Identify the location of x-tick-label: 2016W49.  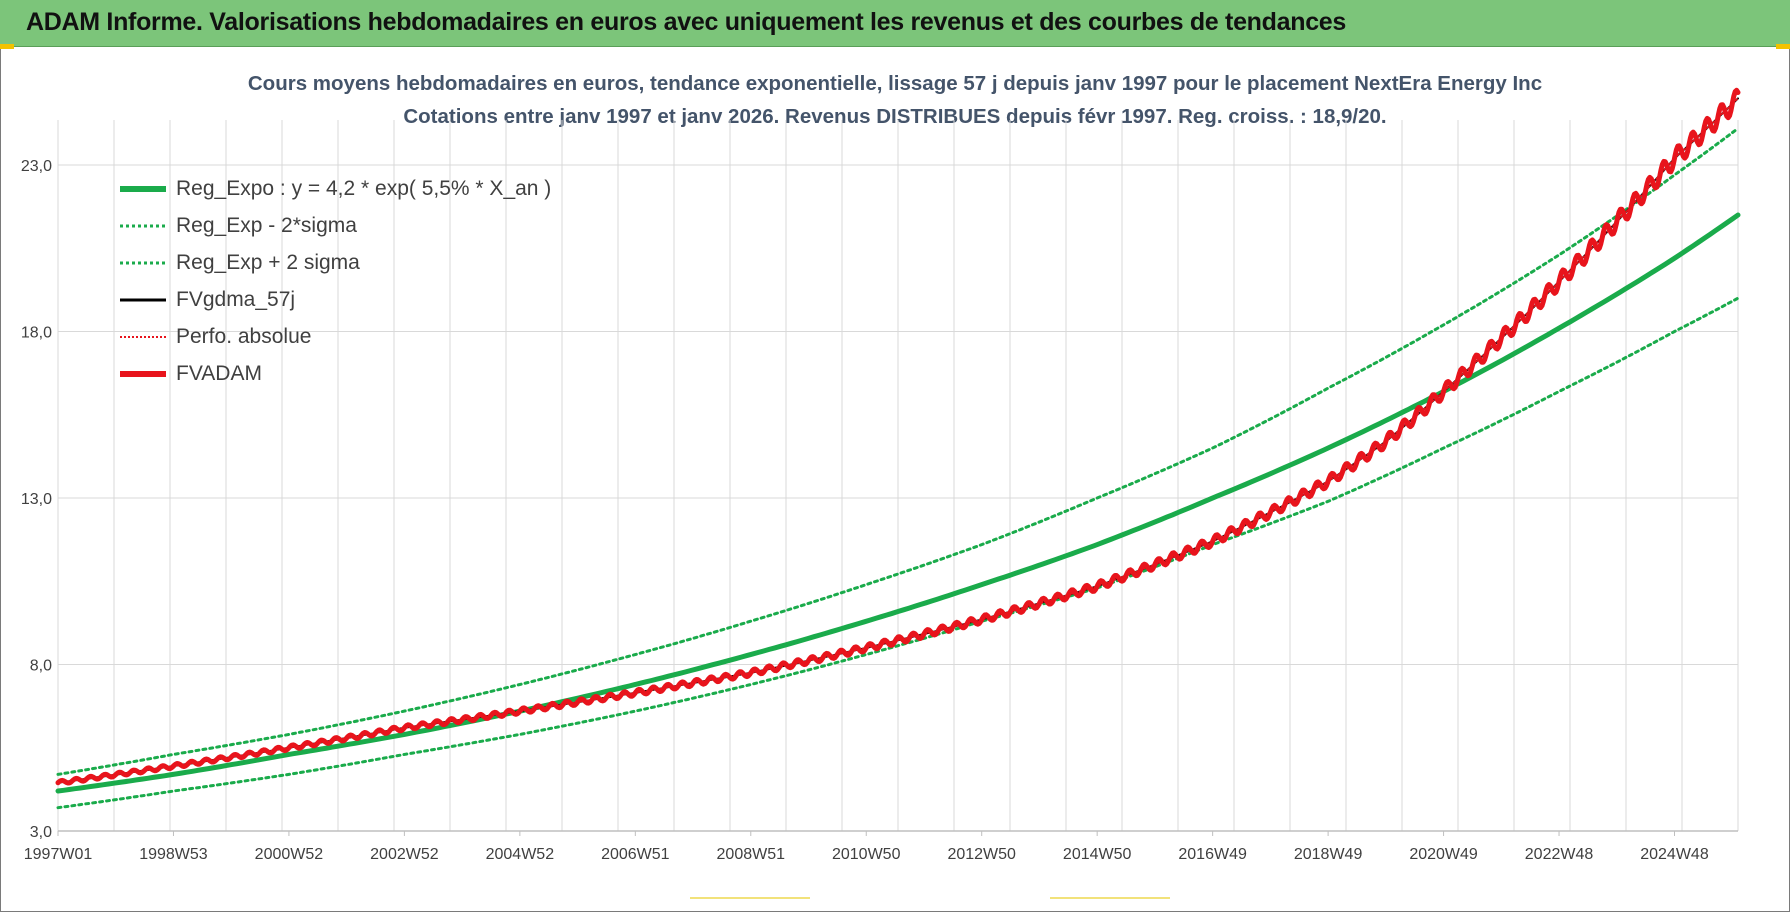
(1212, 854).